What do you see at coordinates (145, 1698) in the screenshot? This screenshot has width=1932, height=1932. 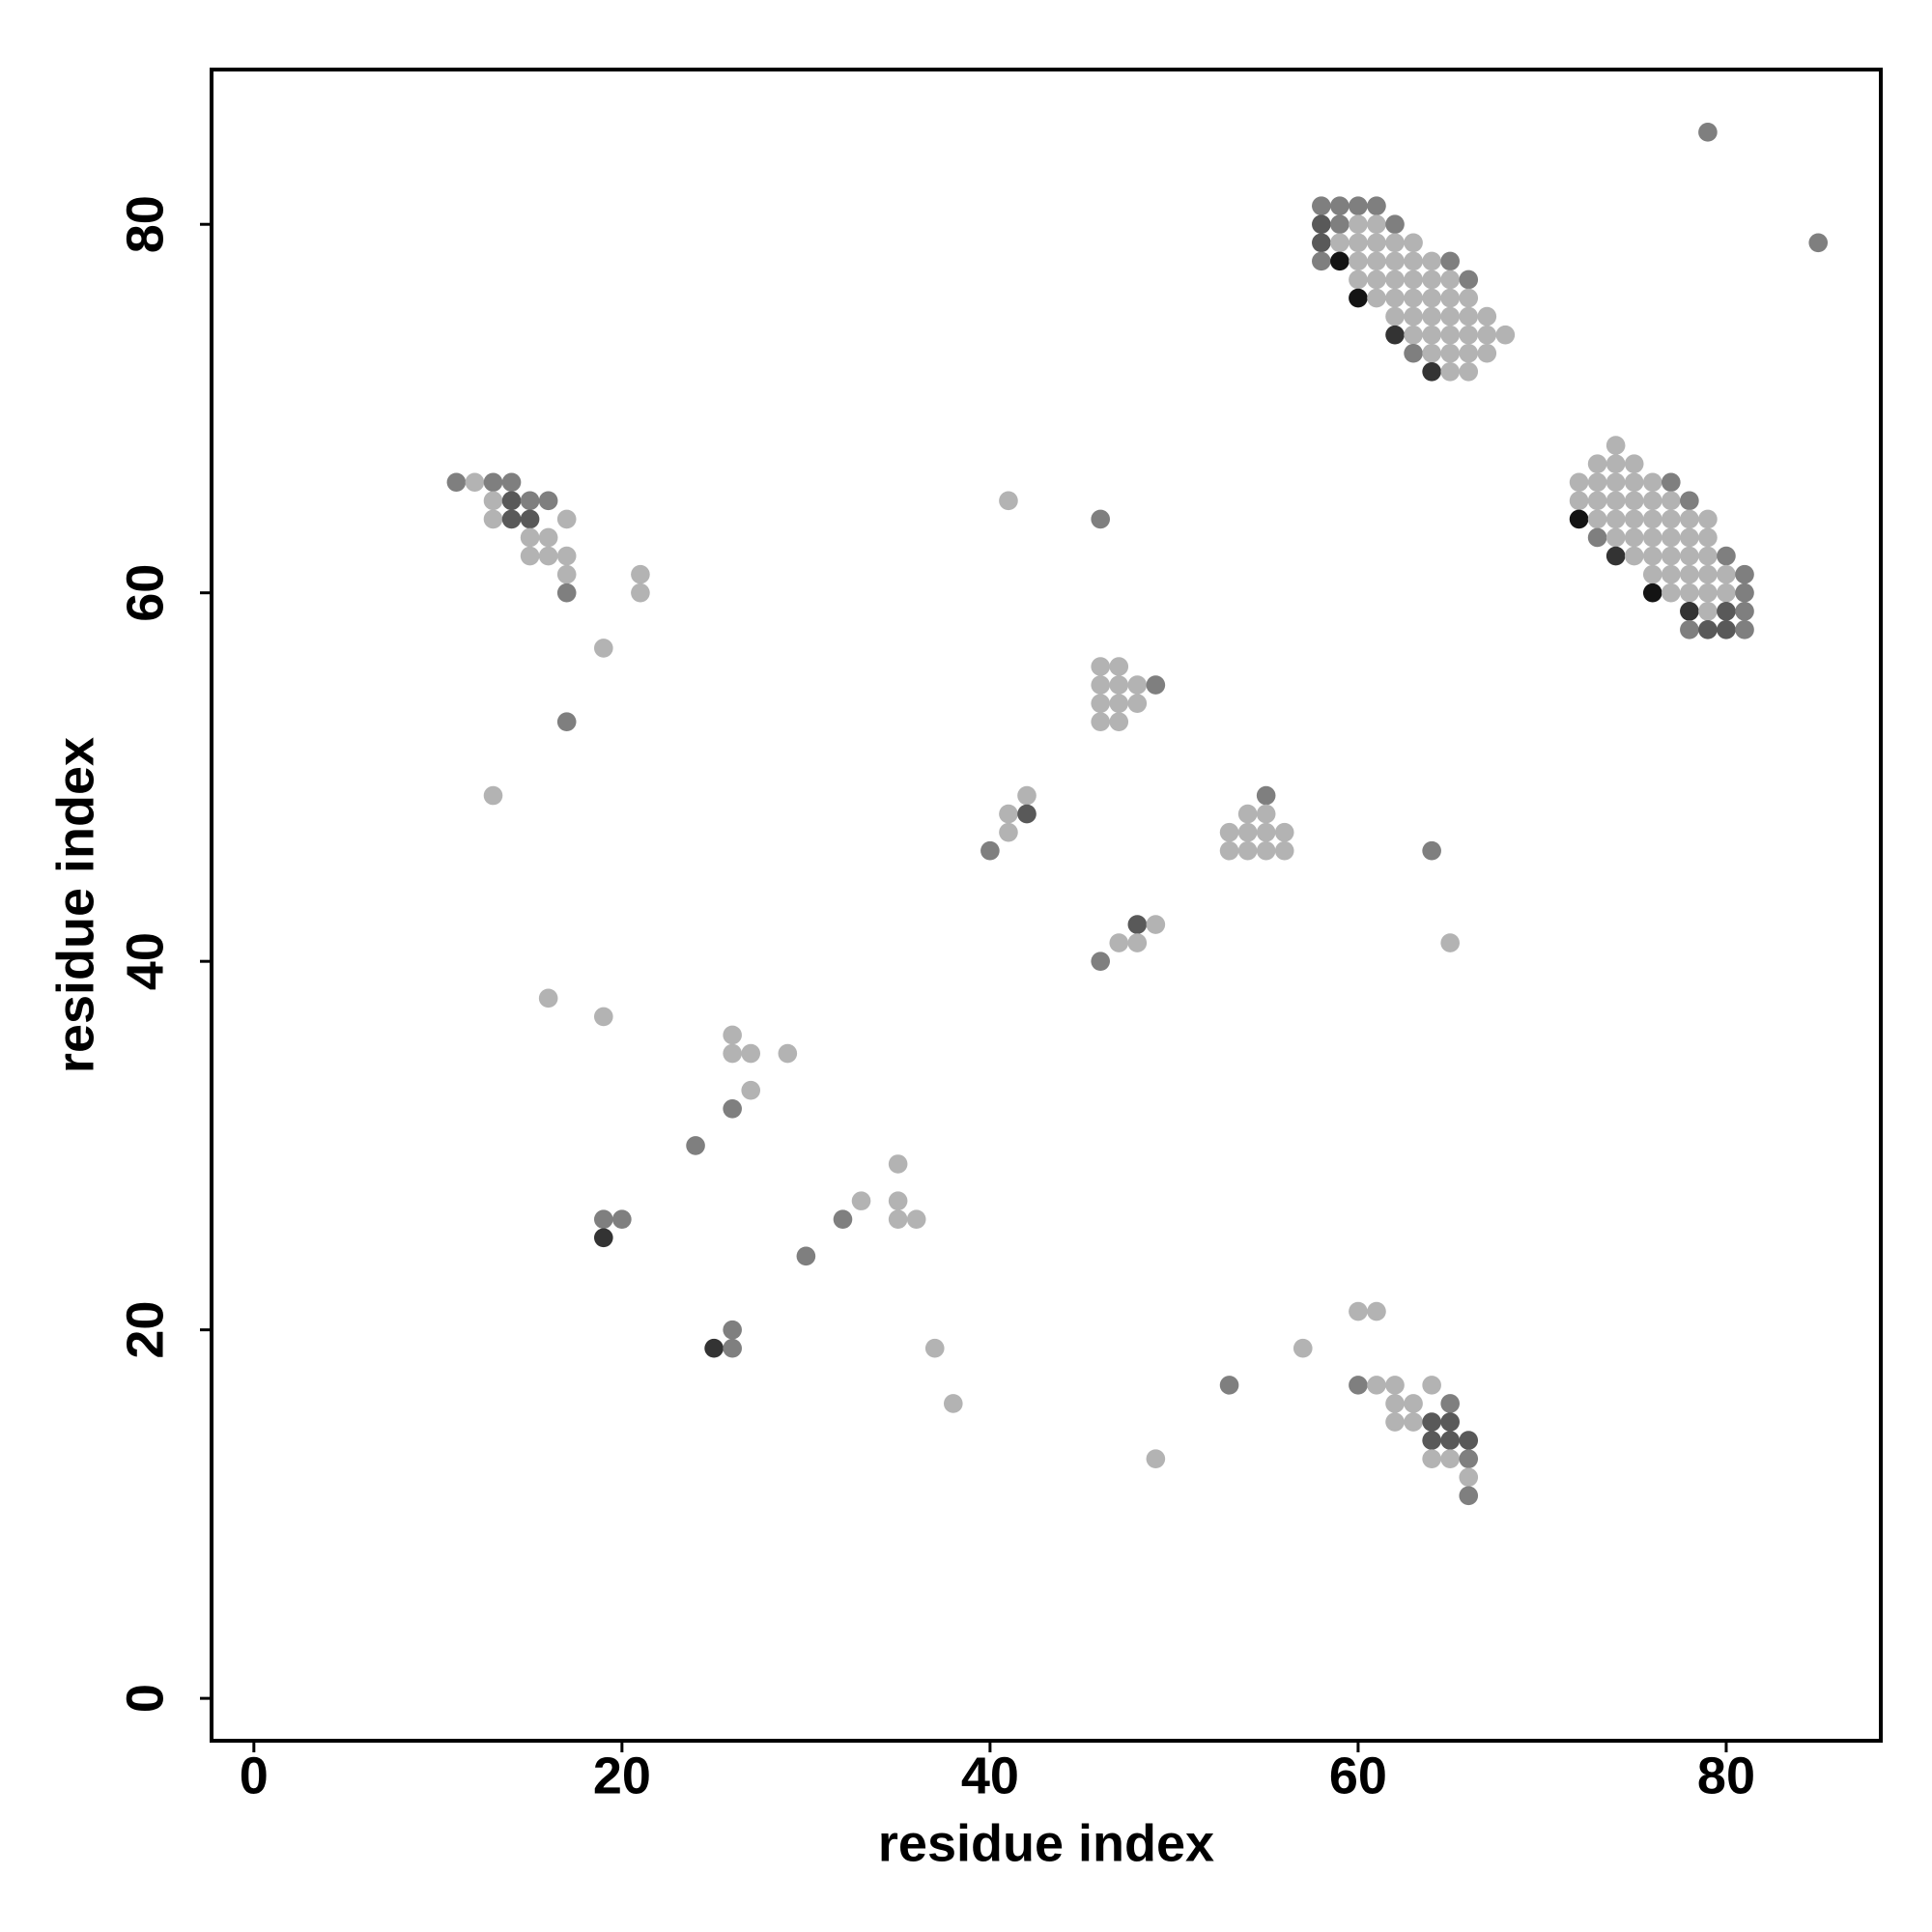 I see `y-tick-label: 0` at bounding box center [145, 1698].